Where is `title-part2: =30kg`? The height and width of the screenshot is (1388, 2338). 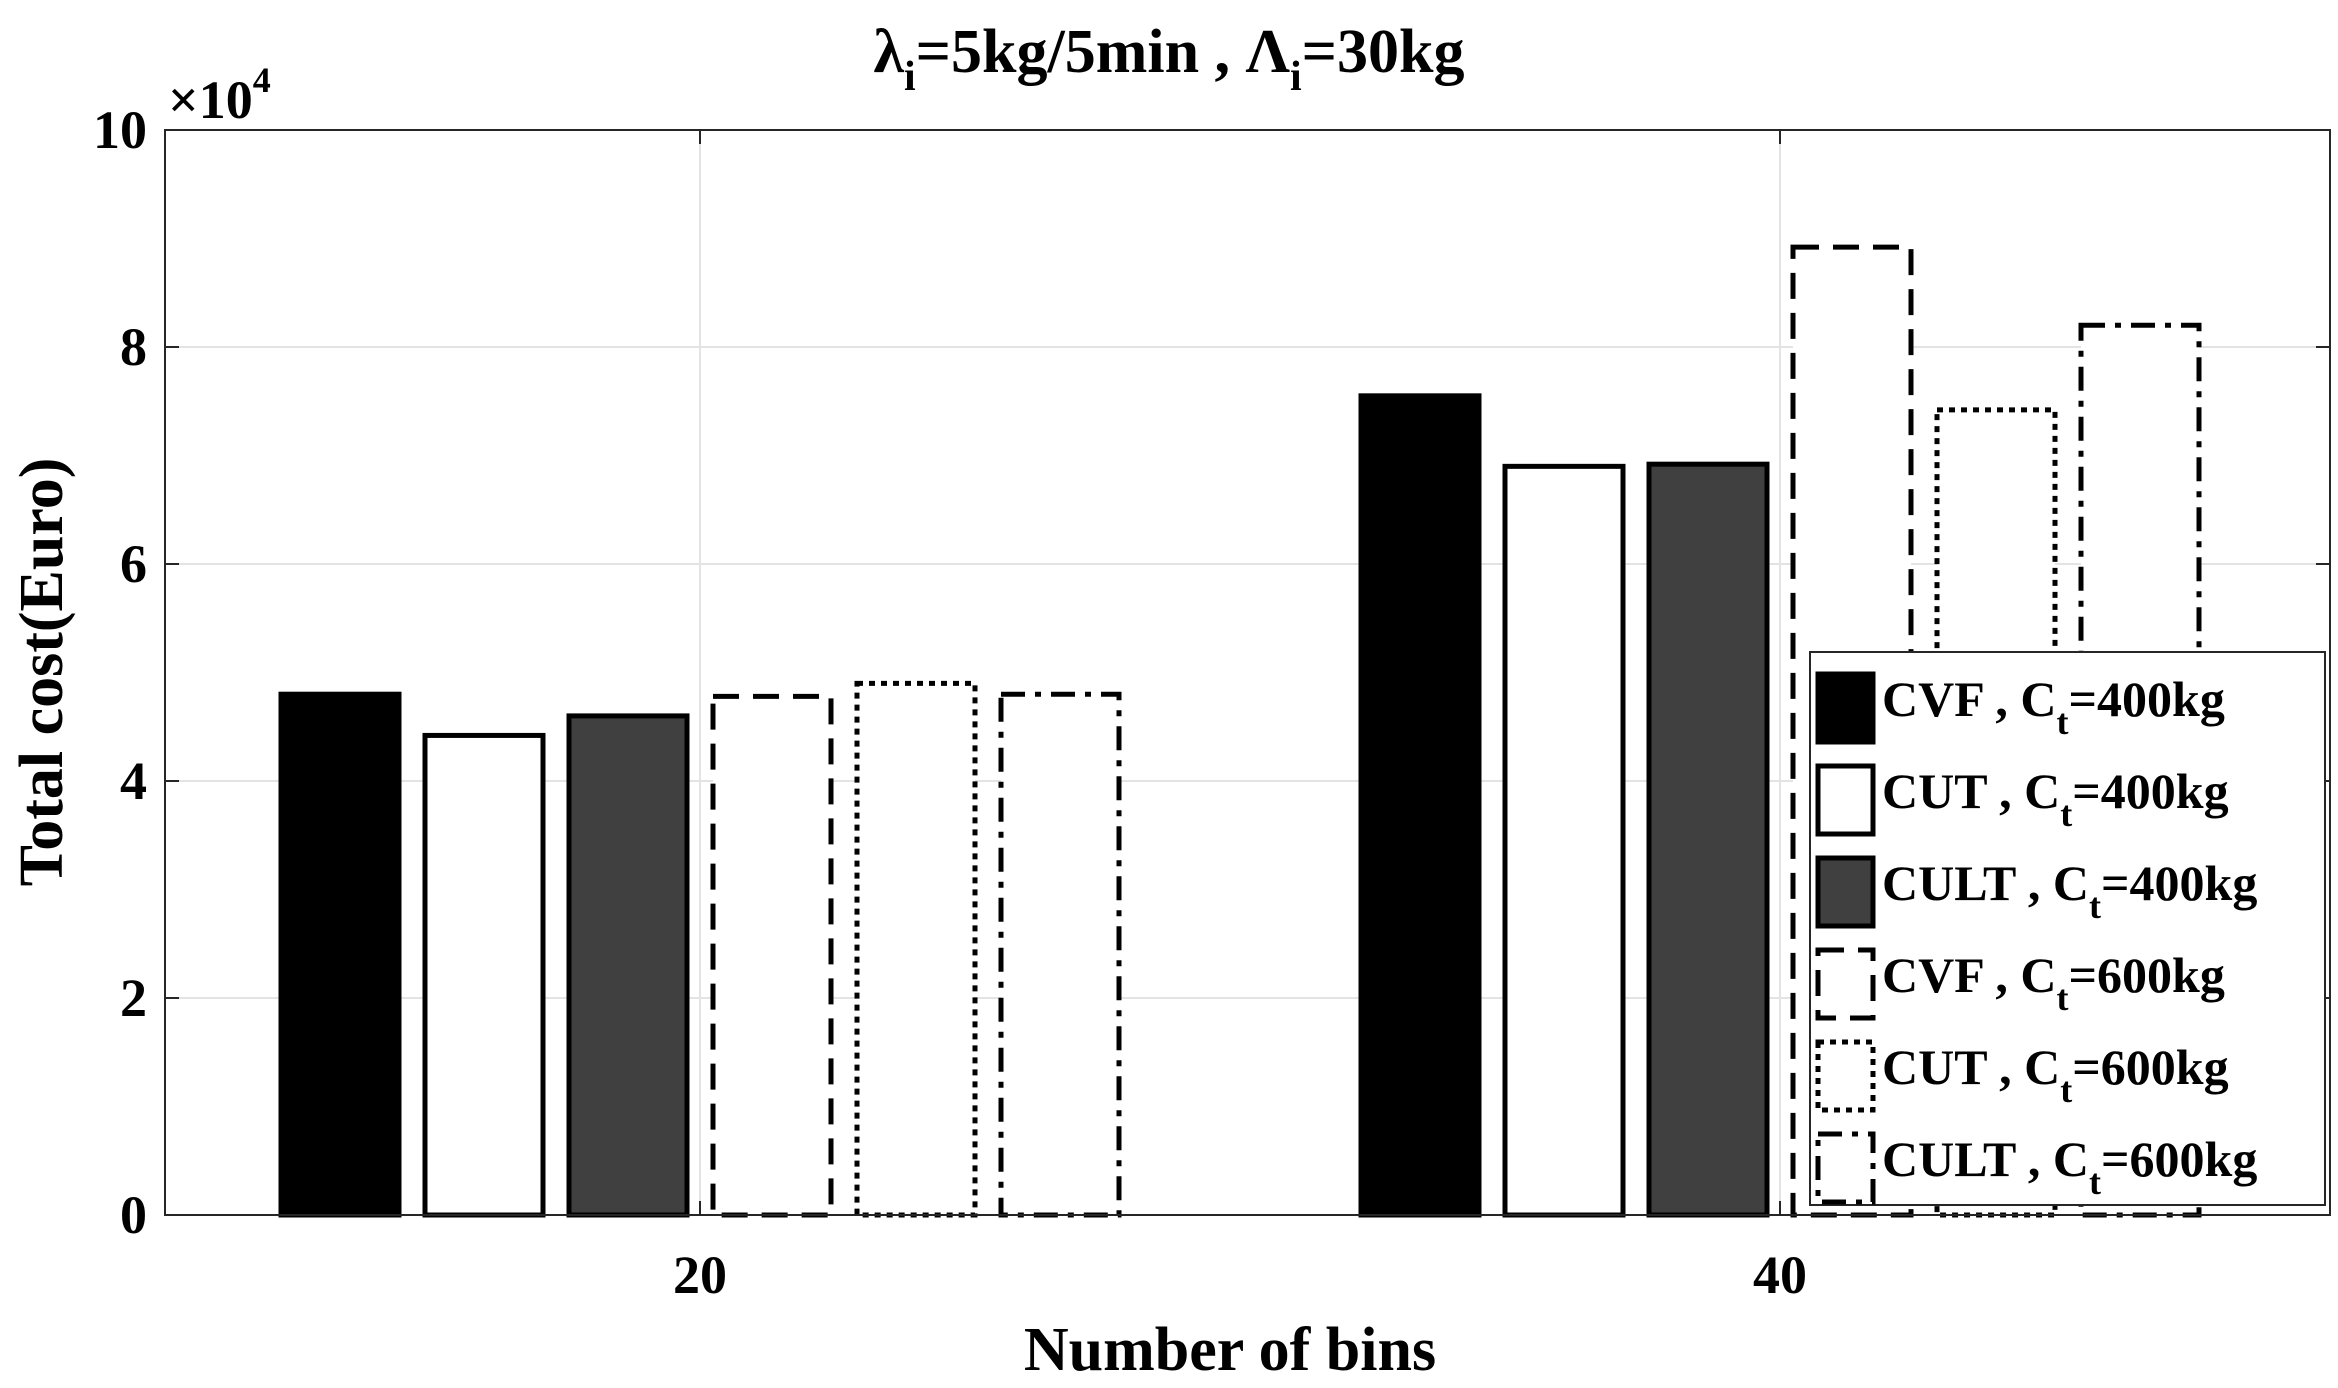
title-part2: =30kg is located at coordinates (1383, 52).